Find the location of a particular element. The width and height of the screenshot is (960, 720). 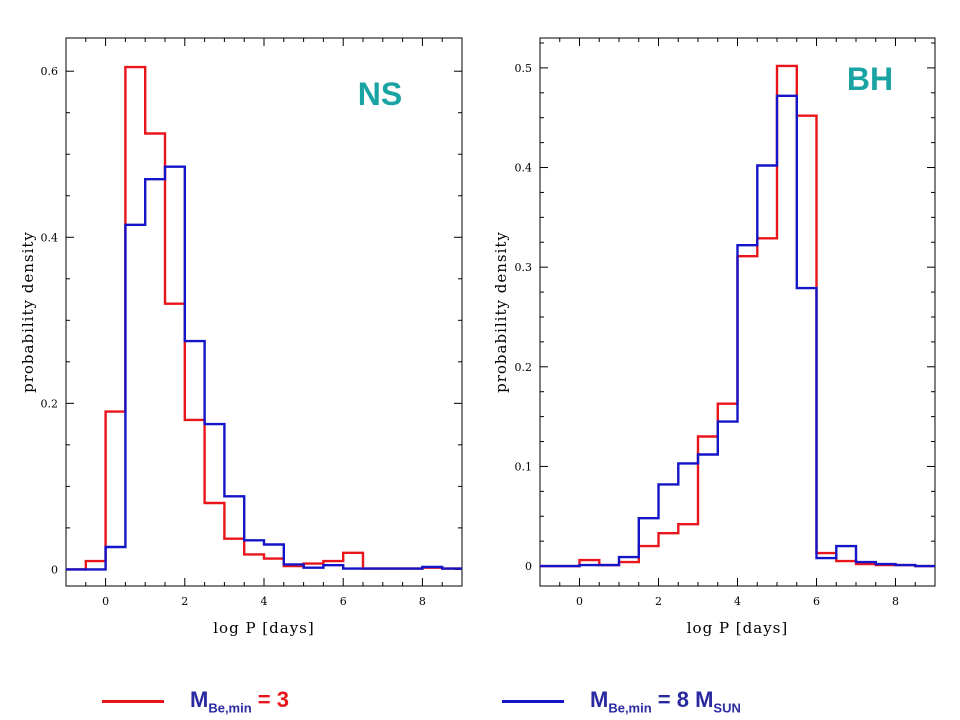

y-tick-label: 0.6 is located at coordinates (50, 71).